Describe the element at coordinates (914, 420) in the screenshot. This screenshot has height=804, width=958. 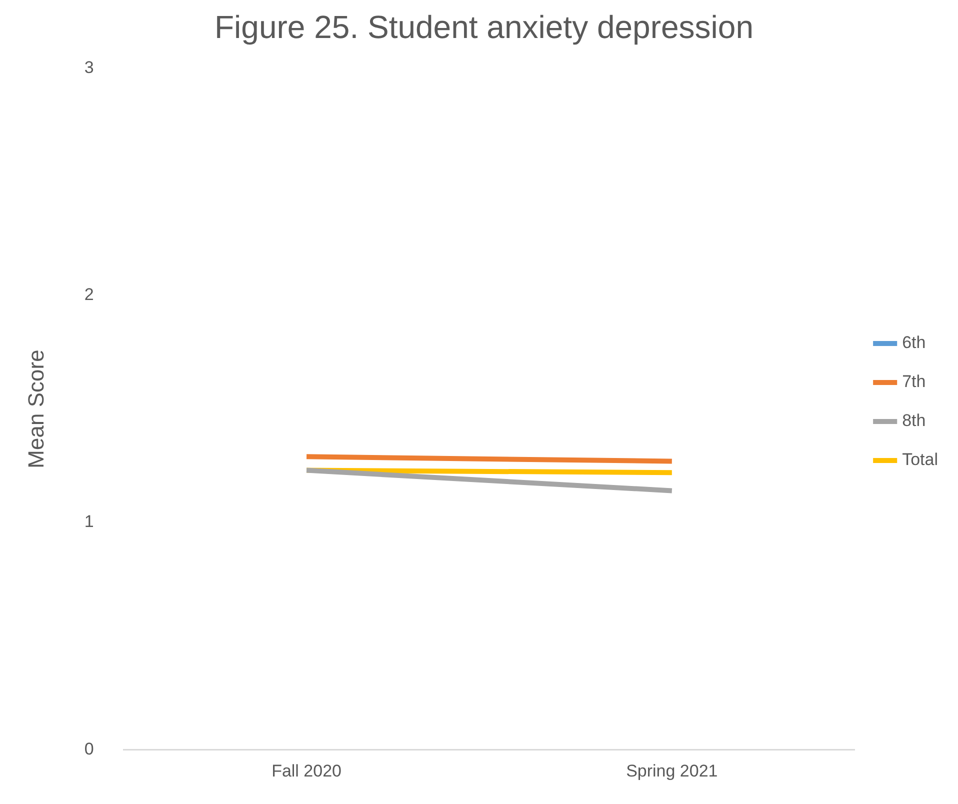
I see `legend-label: 8th` at that location.